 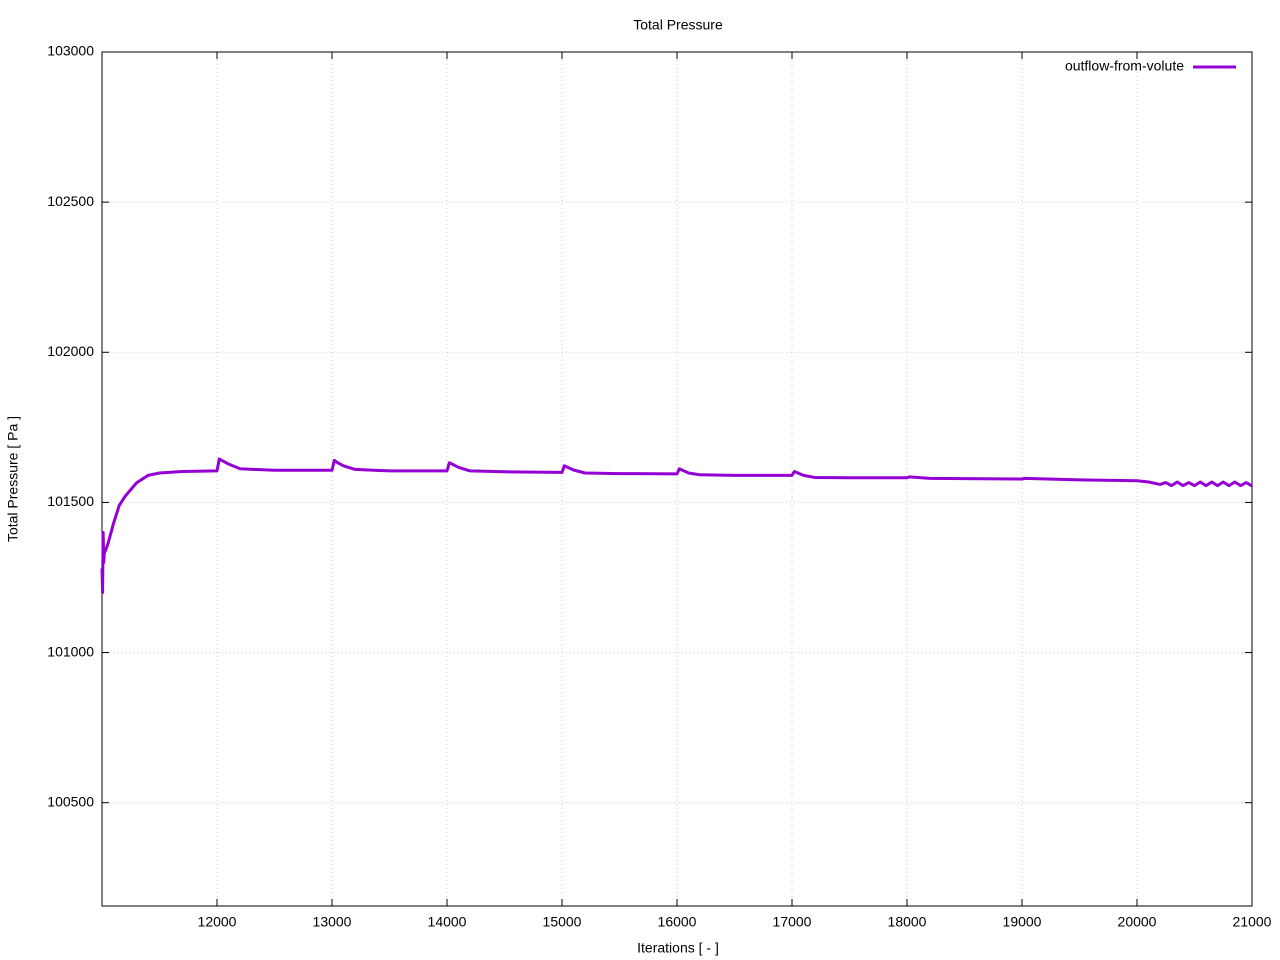 What do you see at coordinates (447, 922) in the screenshot?
I see `x-tick-label: 14000` at bounding box center [447, 922].